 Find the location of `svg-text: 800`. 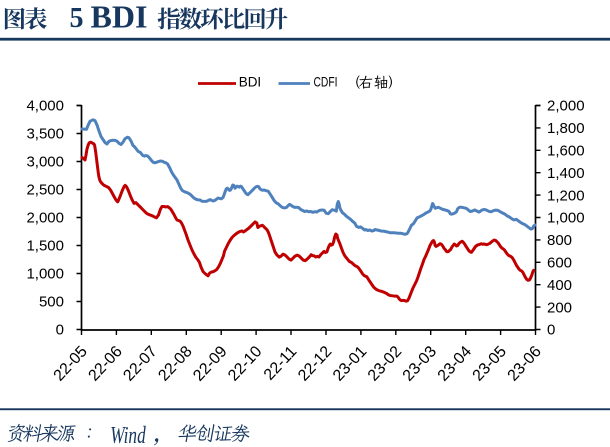

svg-text: 800 is located at coordinates (559, 240).